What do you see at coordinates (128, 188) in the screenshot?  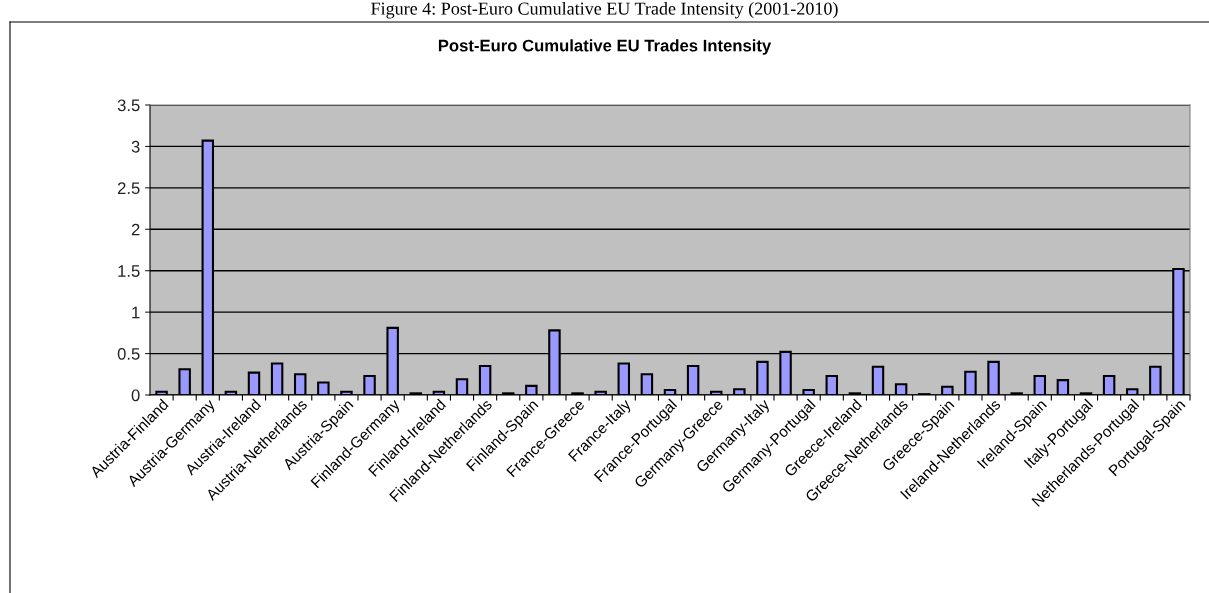 I see `y-tick-label: 2.5` at bounding box center [128, 188].